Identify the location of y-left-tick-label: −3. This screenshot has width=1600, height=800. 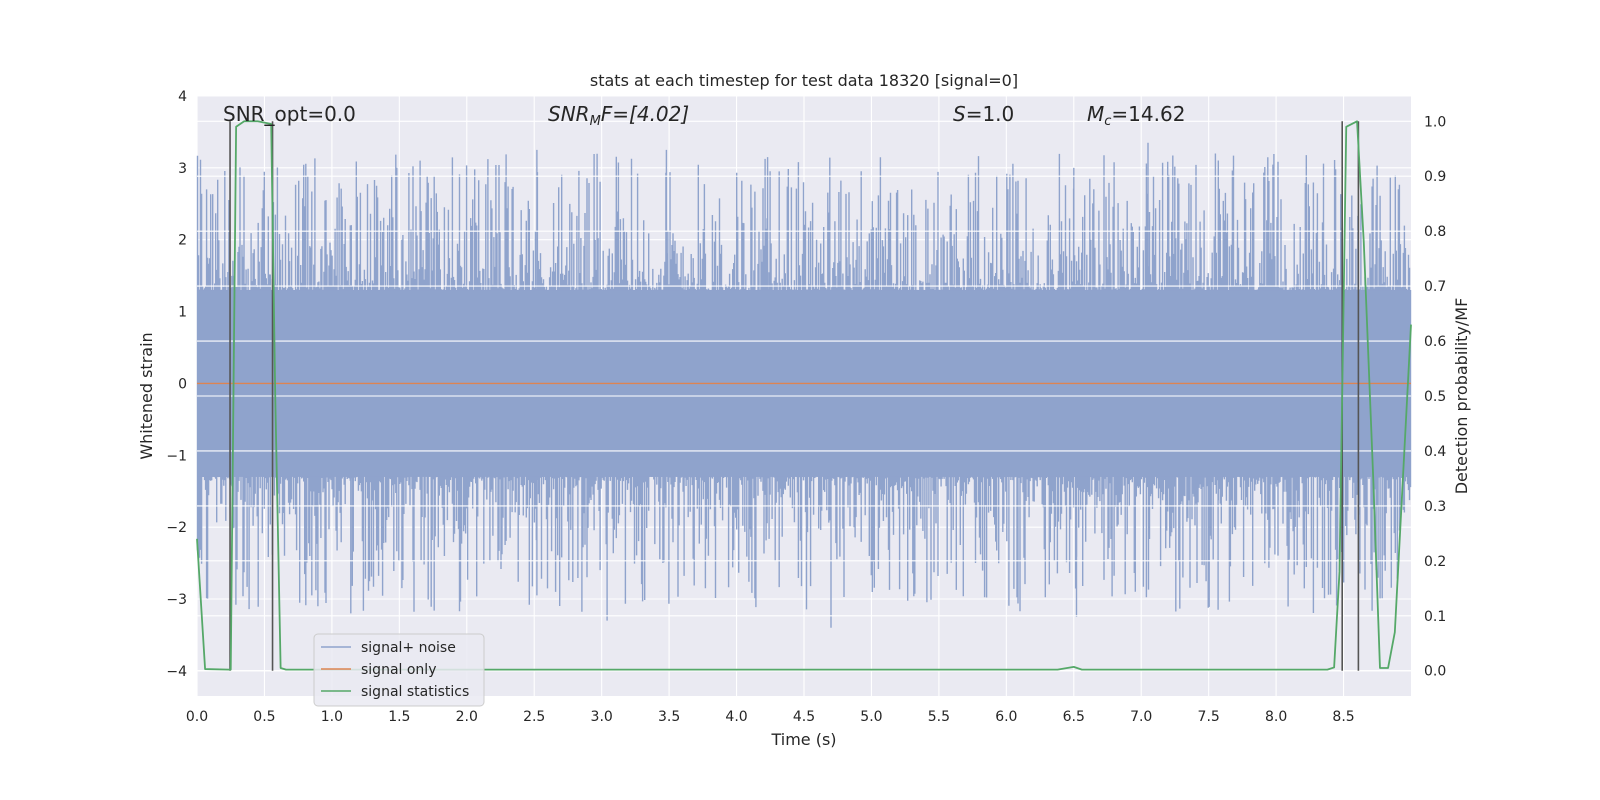
(176, 600).